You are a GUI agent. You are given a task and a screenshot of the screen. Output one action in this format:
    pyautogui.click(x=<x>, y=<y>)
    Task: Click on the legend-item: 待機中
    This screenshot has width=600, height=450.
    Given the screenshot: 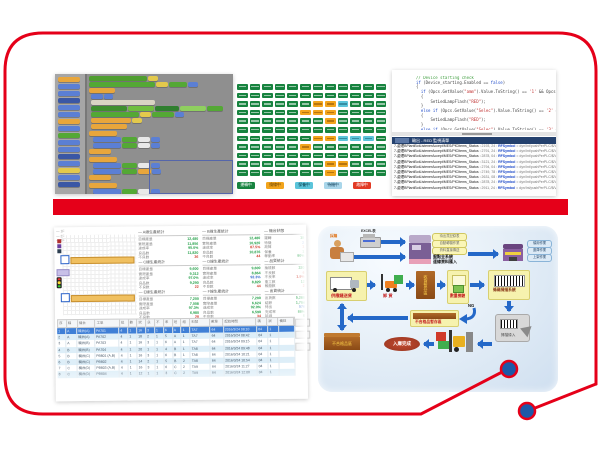 What is the action you would take?
    pyautogui.click(x=333, y=185)
    